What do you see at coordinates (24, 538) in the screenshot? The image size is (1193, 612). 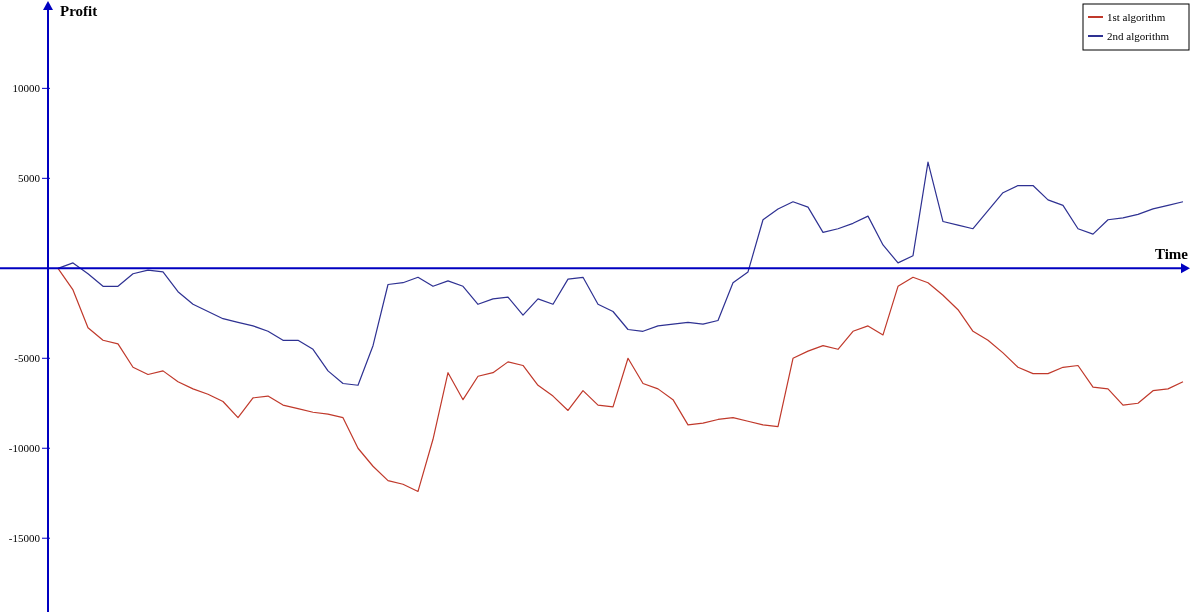 I see `y-tick-label: -15000` at bounding box center [24, 538].